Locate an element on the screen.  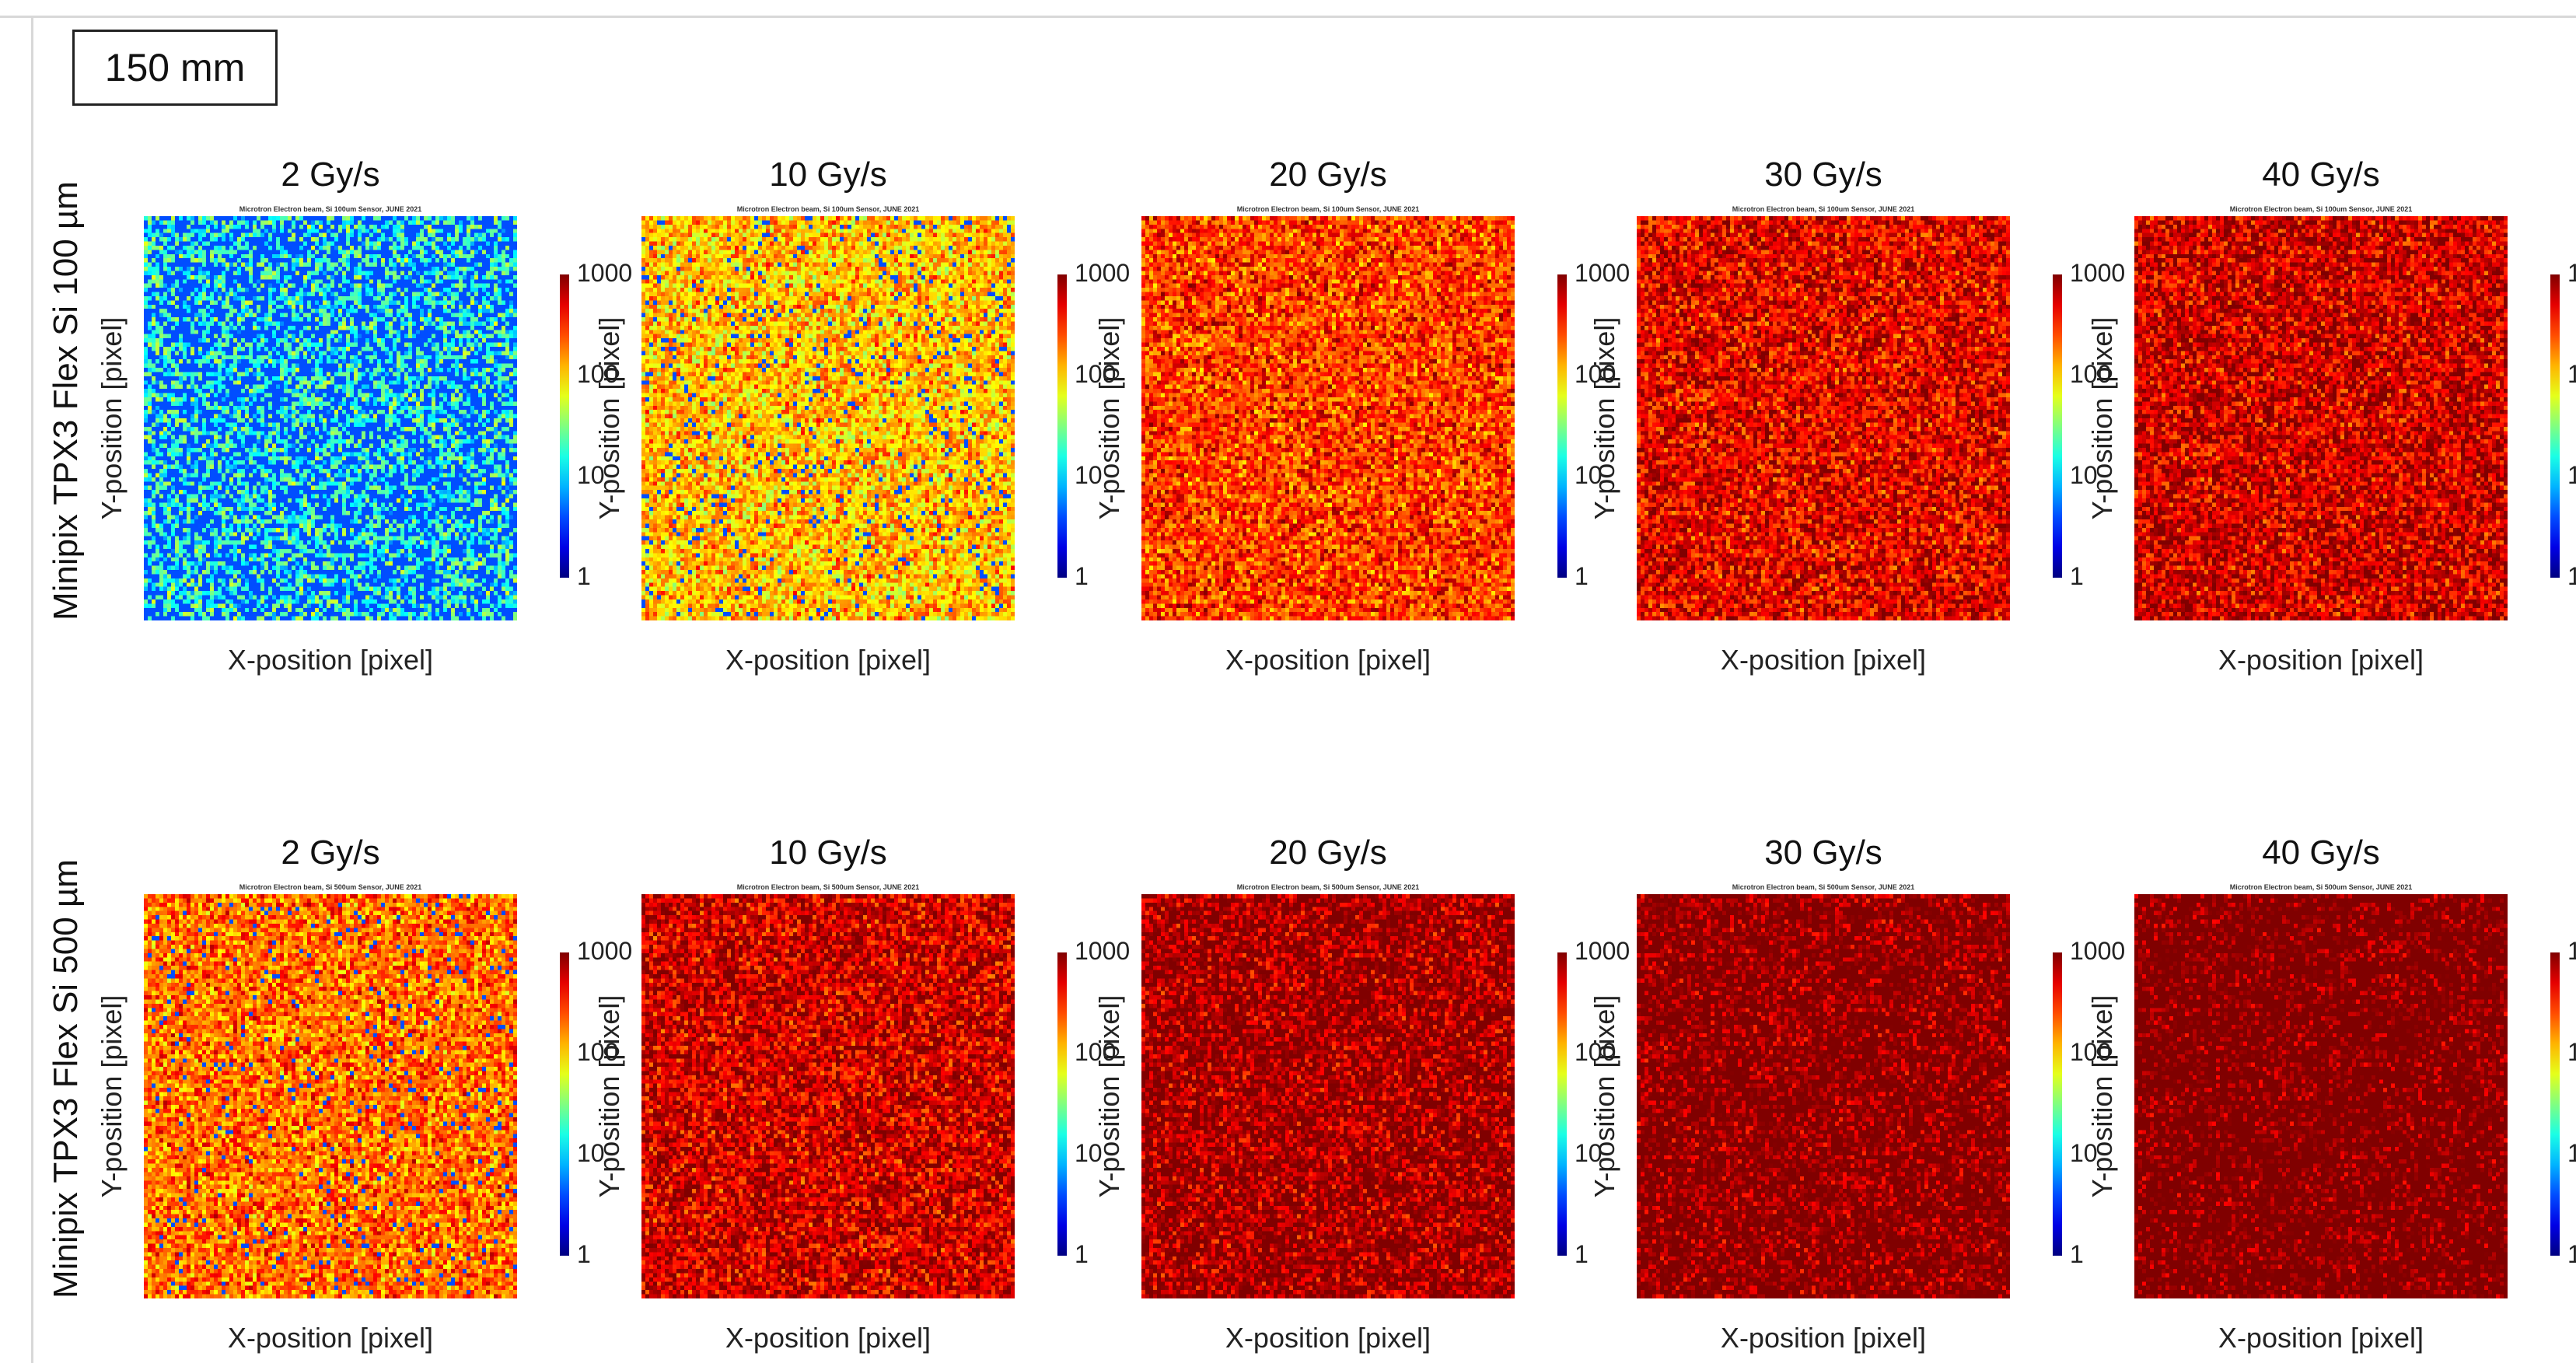
frame-left-border is located at coordinates (32, 689).